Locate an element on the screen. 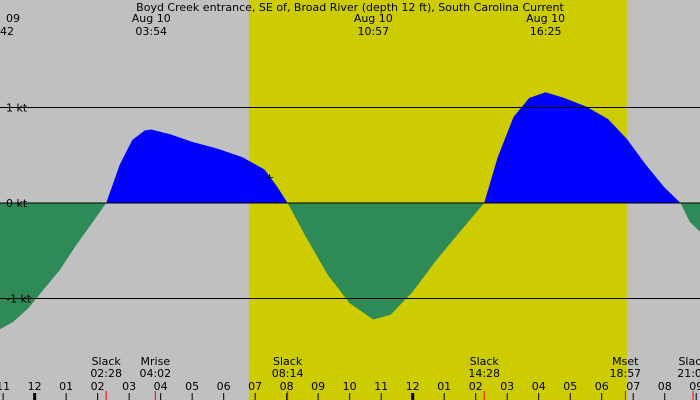  event-time-0: 02:28 is located at coordinates (106, 373).